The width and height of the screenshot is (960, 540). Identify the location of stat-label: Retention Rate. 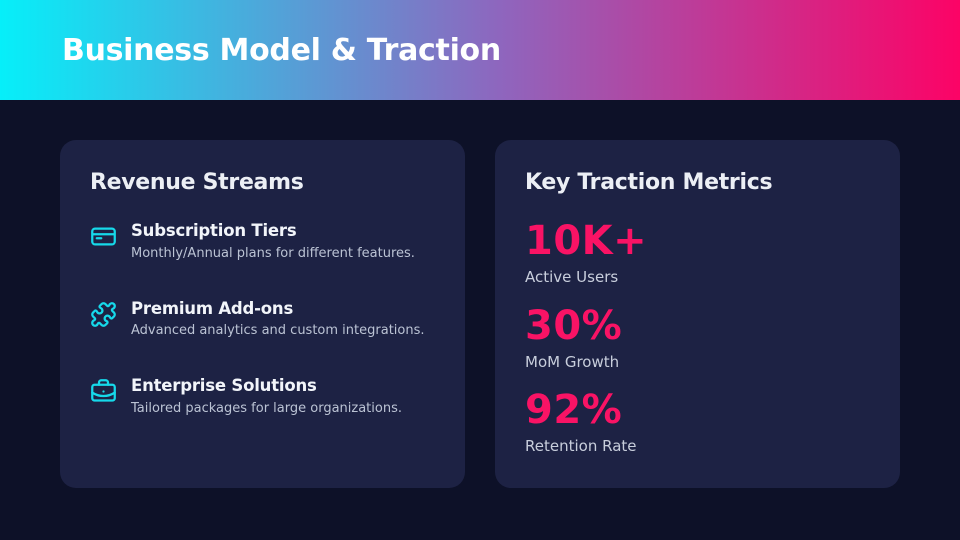
(581, 446).